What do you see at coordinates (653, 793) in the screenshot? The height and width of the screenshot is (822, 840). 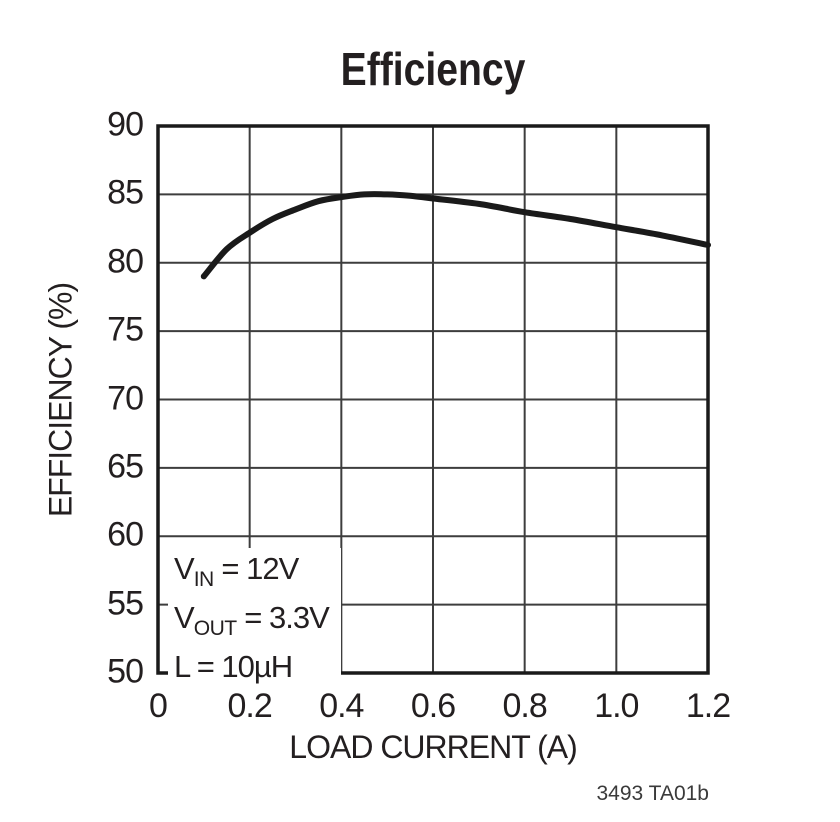 I see `figure-reference-code: 3493 TA01b` at bounding box center [653, 793].